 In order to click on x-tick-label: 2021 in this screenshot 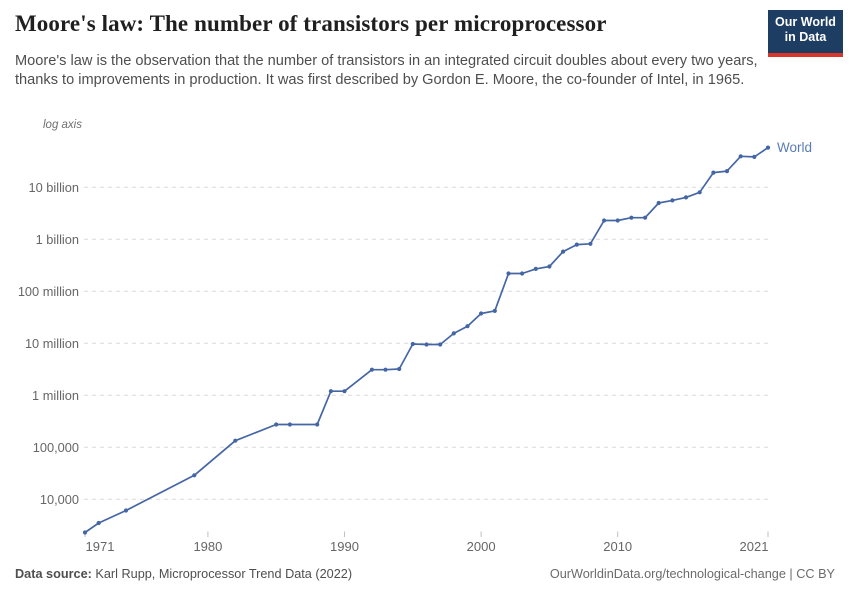, I will do `click(754, 546)`.